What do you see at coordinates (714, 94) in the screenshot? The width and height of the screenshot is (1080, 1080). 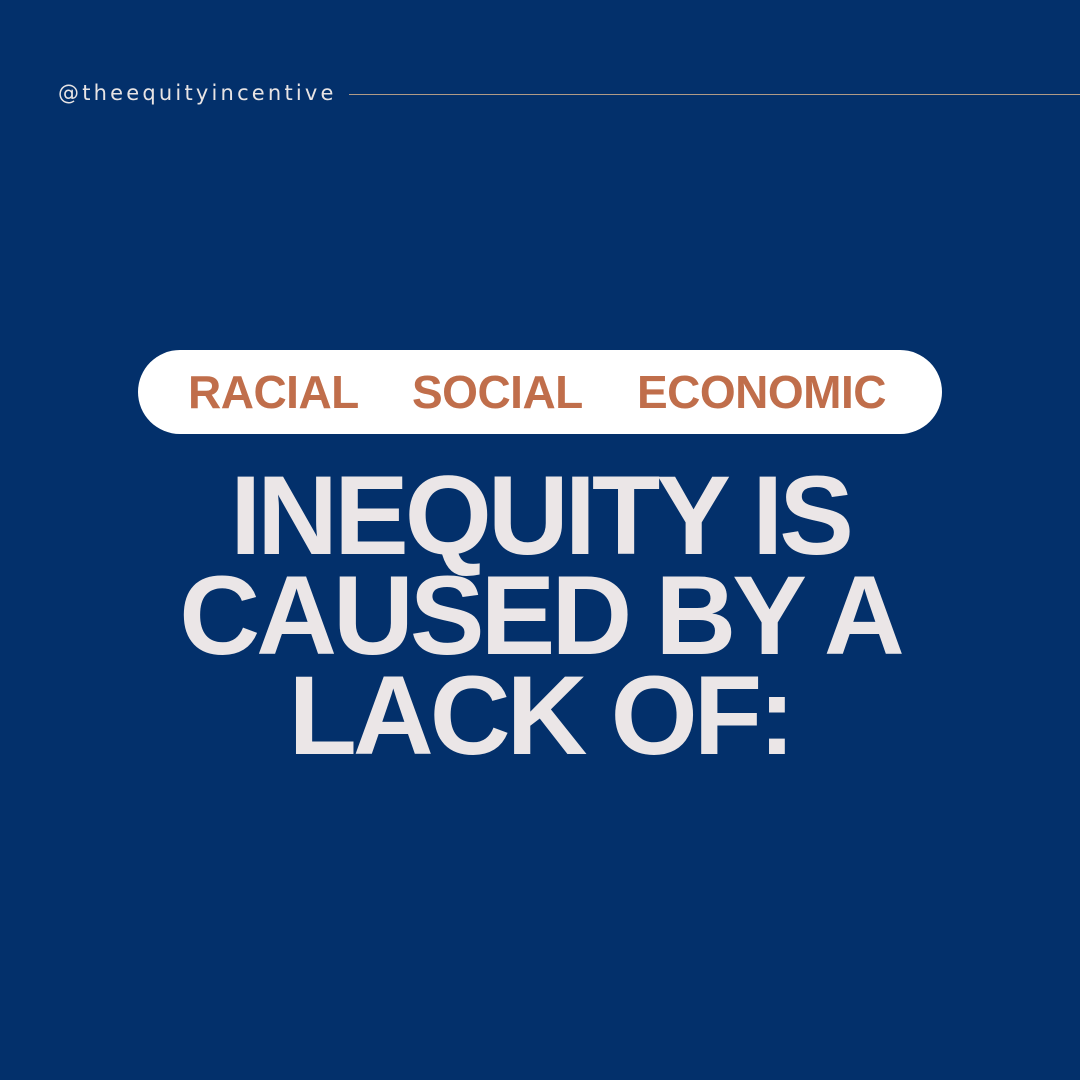 I see `divider-line` at bounding box center [714, 94].